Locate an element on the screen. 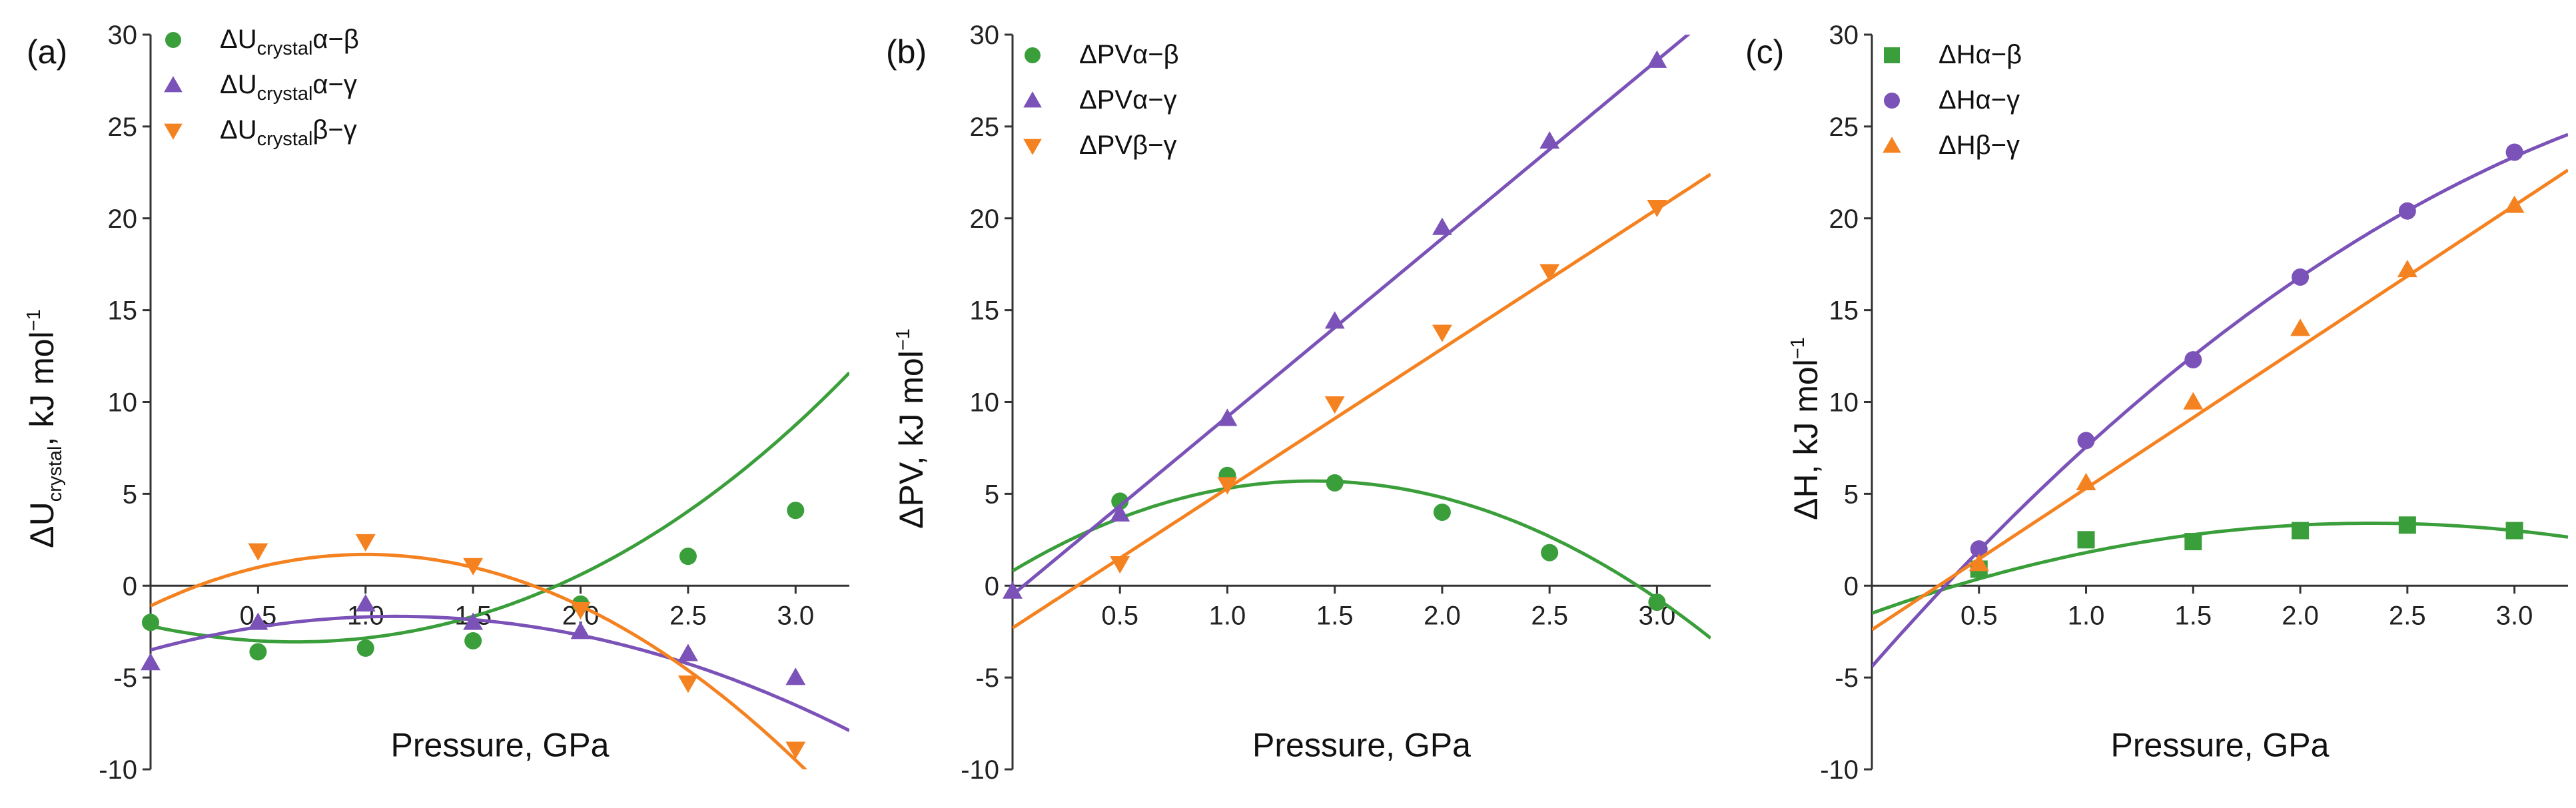  legend-label: ΔHα−γ is located at coordinates (1979, 100).